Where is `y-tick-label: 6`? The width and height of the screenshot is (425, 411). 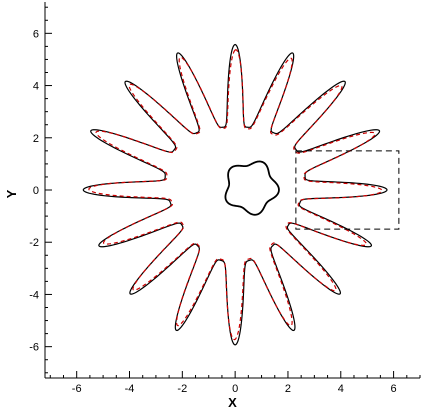
y-tick-label: 6 is located at coordinates (36, 34).